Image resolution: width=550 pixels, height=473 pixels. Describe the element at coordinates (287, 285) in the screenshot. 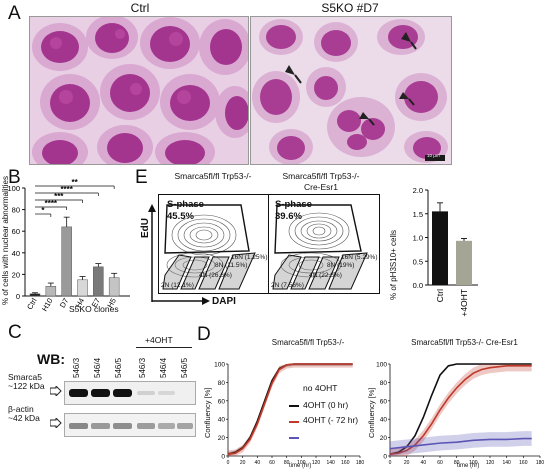

I see `right-gate-2n: 2N (7.56%)` at that location.